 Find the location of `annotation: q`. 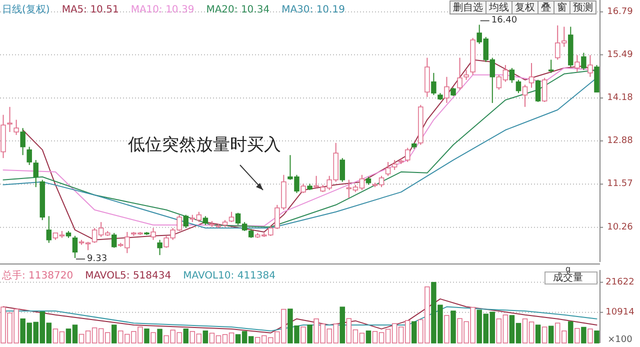

annotation: q is located at coordinates (568, 269).